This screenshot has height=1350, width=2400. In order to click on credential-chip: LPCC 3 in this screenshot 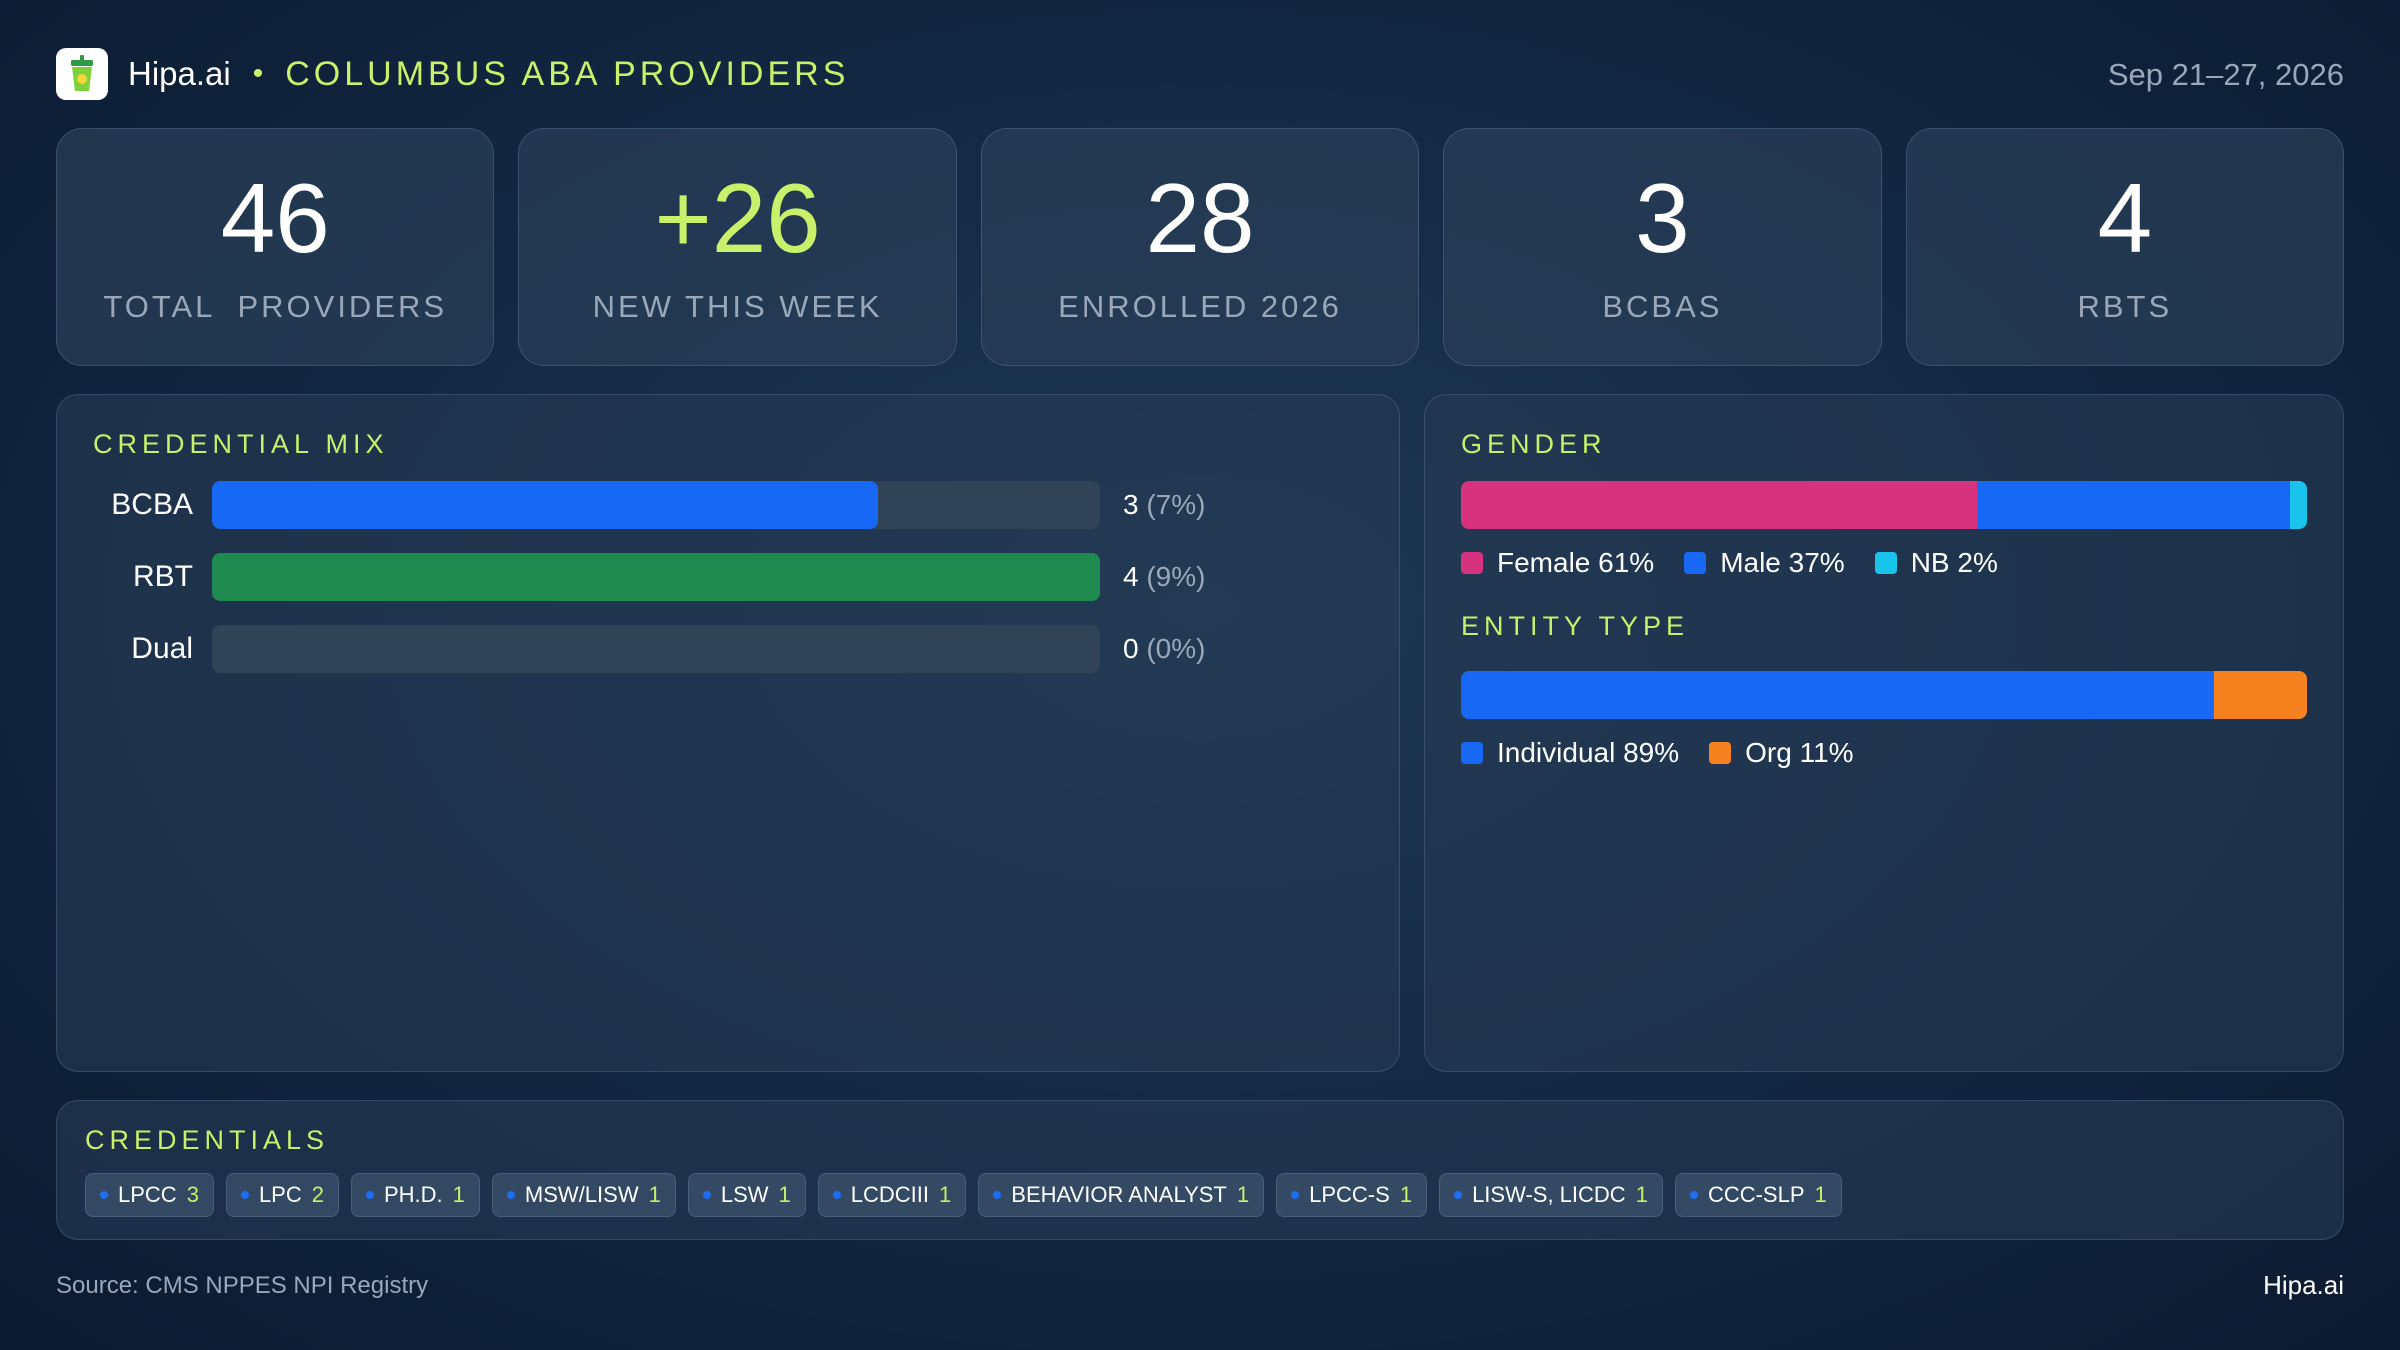, I will do `click(149, 1195)`.